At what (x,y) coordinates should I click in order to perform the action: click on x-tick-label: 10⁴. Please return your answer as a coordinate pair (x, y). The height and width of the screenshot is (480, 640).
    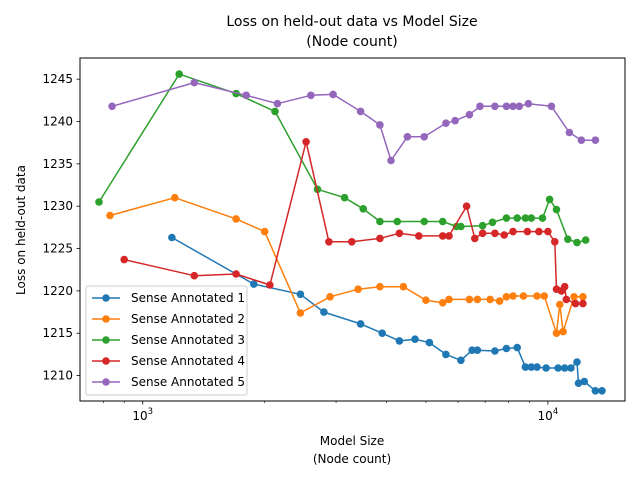
    Looking at the image, I should click on (548, 415).